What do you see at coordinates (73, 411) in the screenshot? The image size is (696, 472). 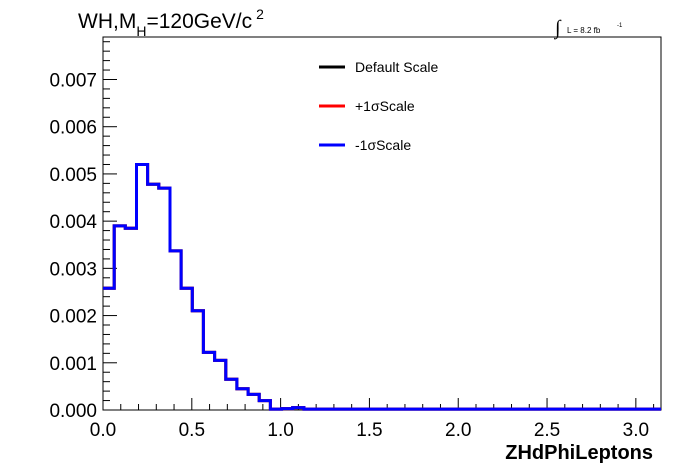 I see `y-tick-label: 0.000` at bounding box center [73, 411].